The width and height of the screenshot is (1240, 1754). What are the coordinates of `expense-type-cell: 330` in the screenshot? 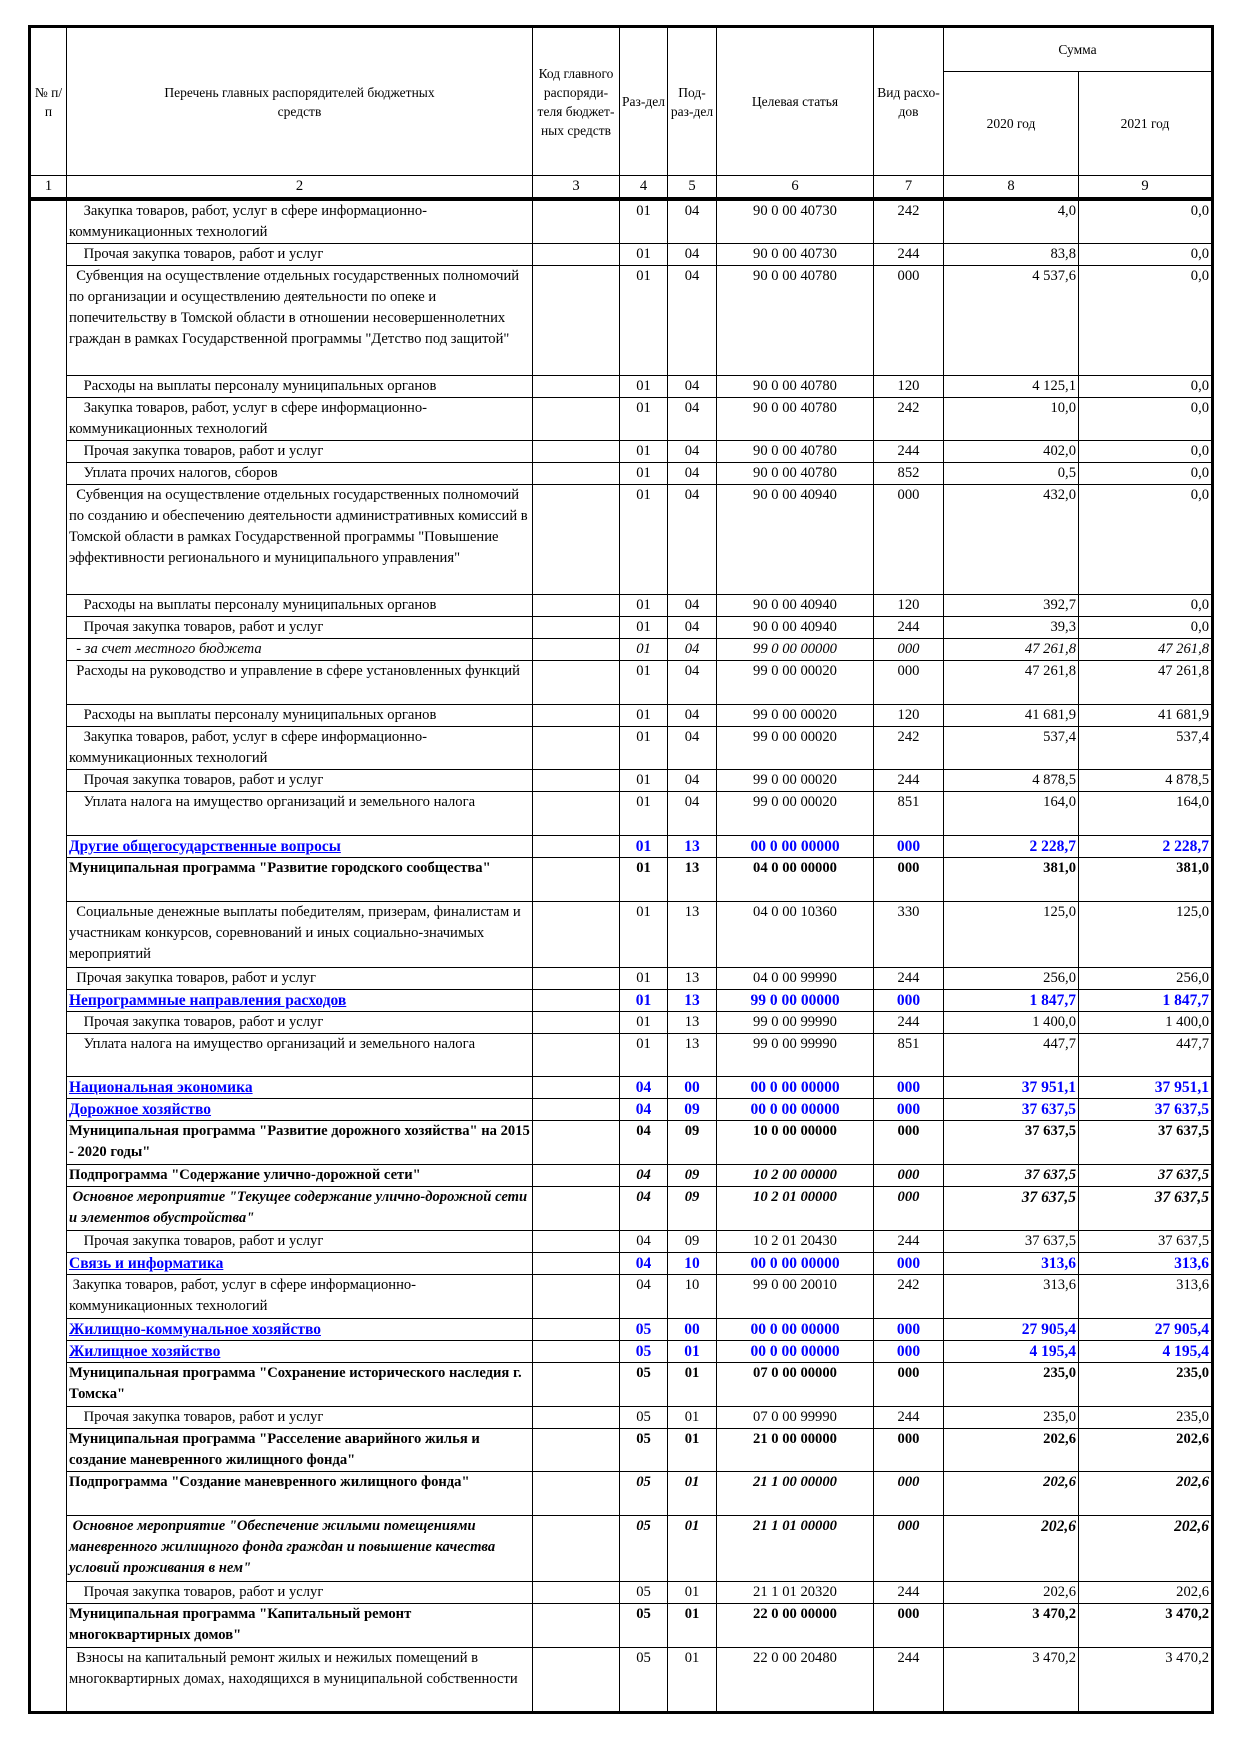 It's located at (908, 934).